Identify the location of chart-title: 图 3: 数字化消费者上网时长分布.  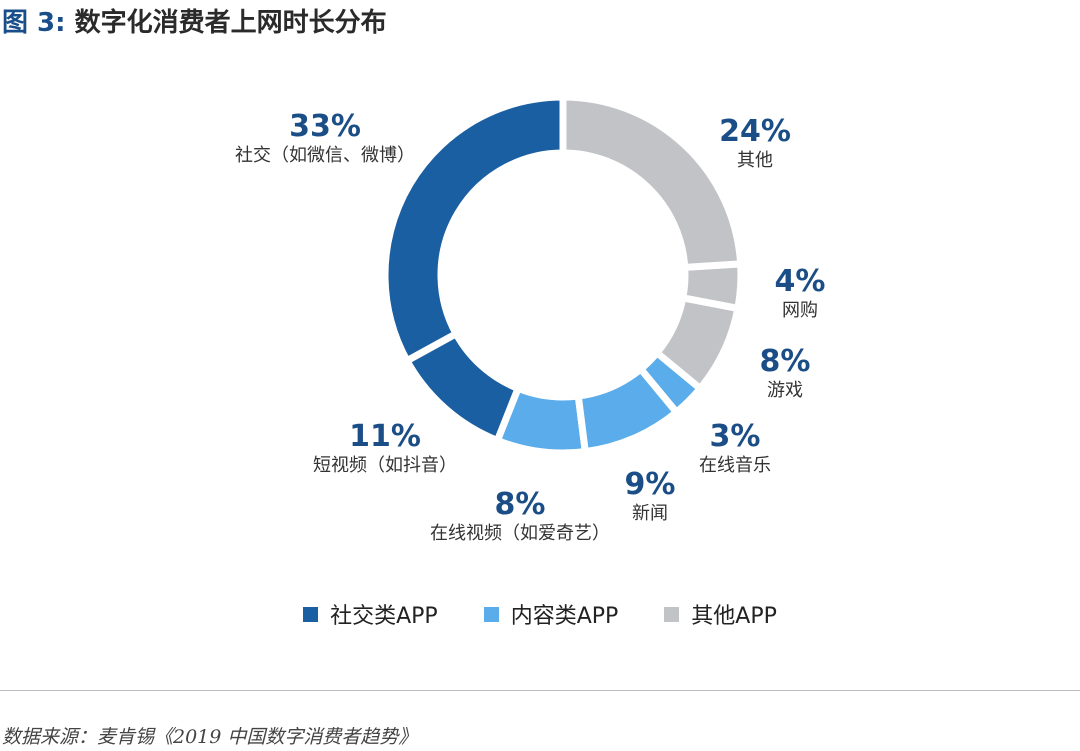
(194, 20).